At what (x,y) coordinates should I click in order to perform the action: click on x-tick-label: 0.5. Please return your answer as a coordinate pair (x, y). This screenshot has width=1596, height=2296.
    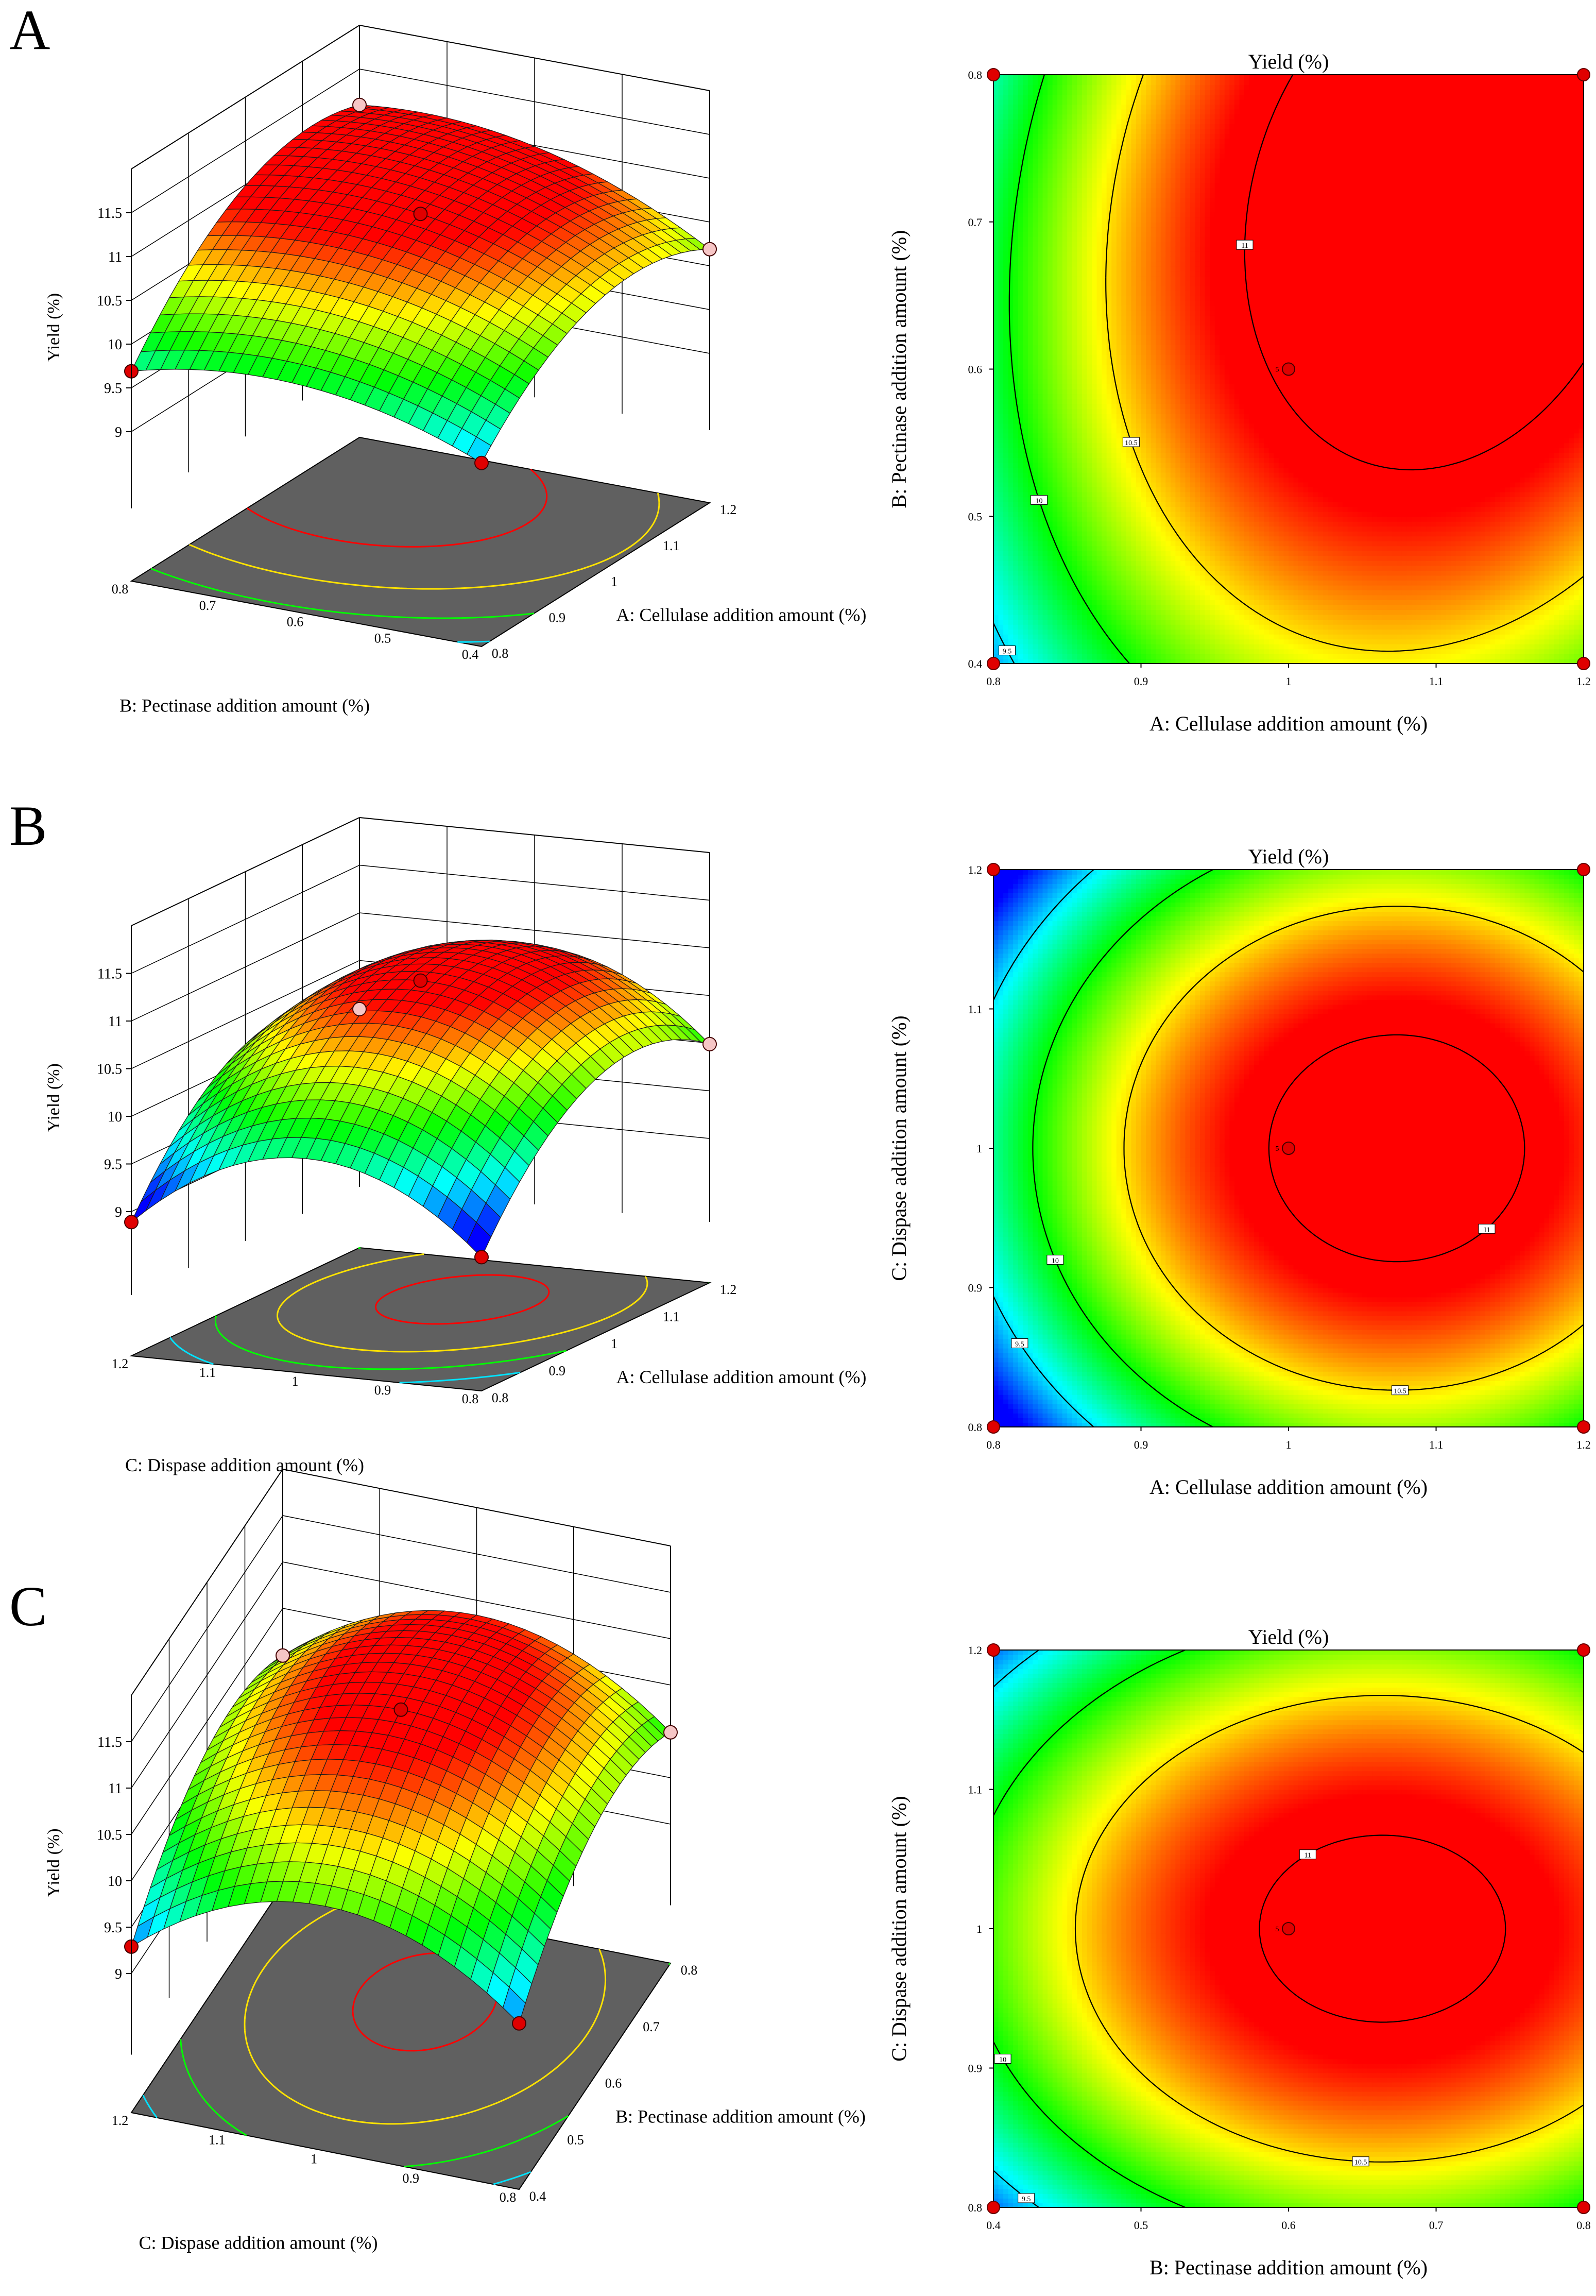
    Looking at the image, I should click on (1141, 2225).